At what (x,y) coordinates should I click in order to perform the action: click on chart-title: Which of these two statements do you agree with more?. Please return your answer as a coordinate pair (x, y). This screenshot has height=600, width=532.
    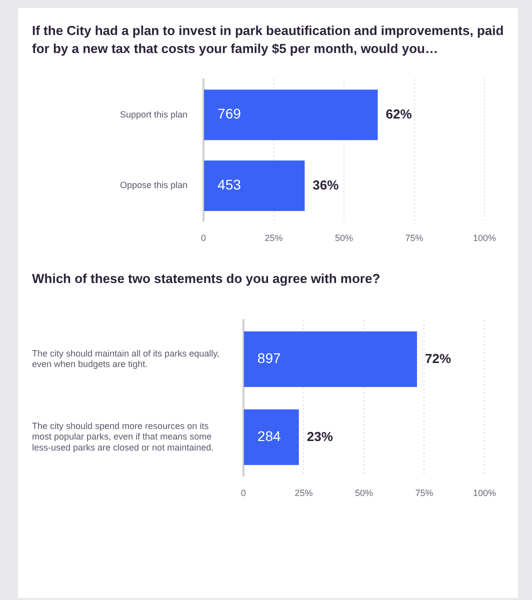
    Looking at the image, I should click on (207, 279).